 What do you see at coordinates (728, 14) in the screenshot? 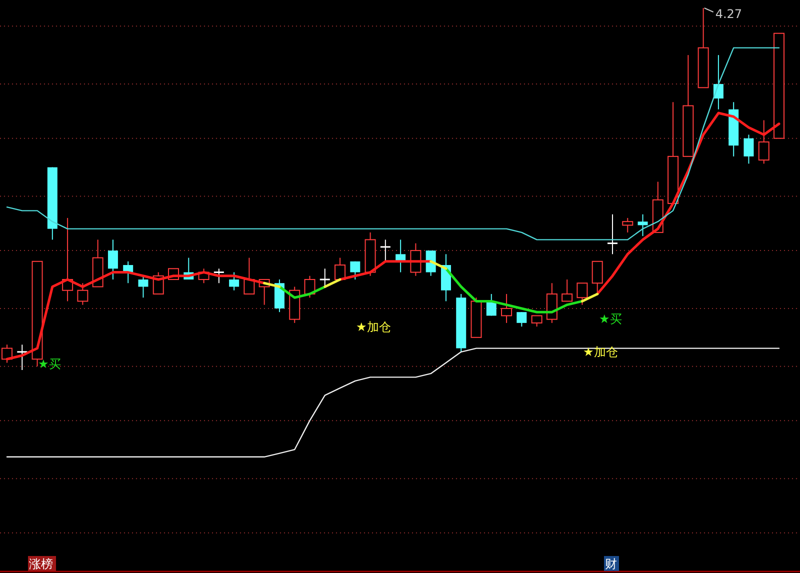
I see `annotation: 4.27` at bounding box center [728, 14].